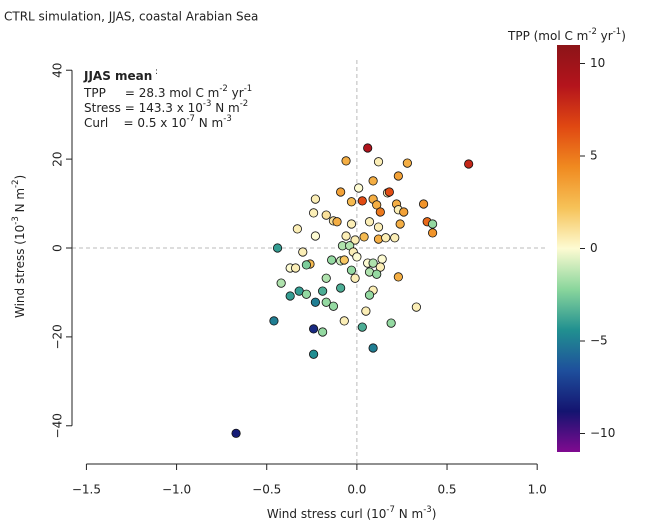 This screenshot has width=650, height=529. I want to click on annotation-title: JJAS mean :, so click(120, 75).